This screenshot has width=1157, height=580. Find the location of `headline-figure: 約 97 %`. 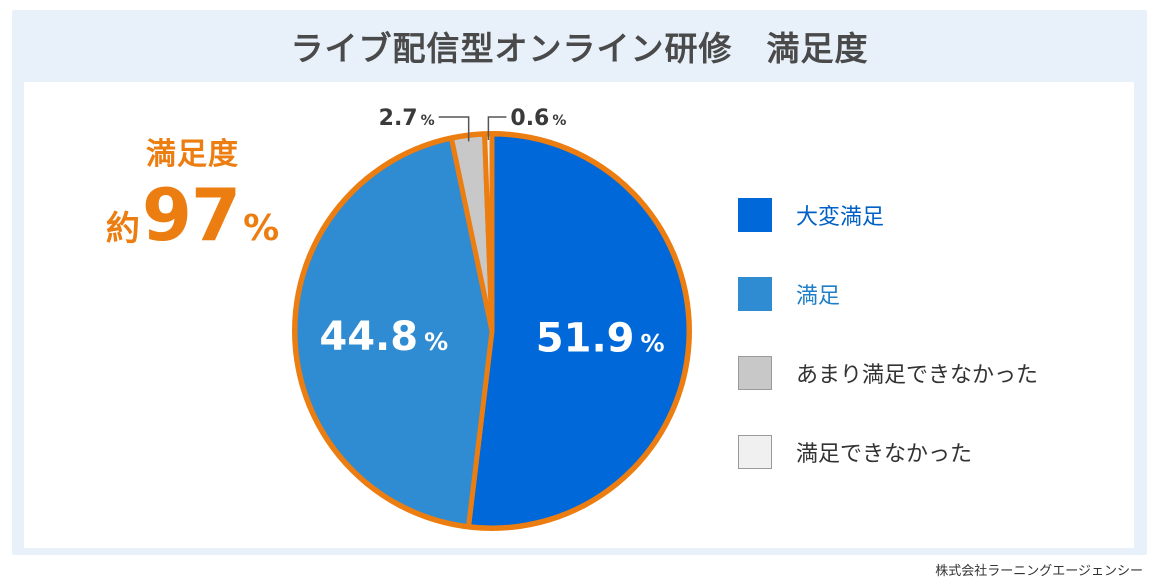

headline-figure: 約 97 % is located at coordinates (192, 222).